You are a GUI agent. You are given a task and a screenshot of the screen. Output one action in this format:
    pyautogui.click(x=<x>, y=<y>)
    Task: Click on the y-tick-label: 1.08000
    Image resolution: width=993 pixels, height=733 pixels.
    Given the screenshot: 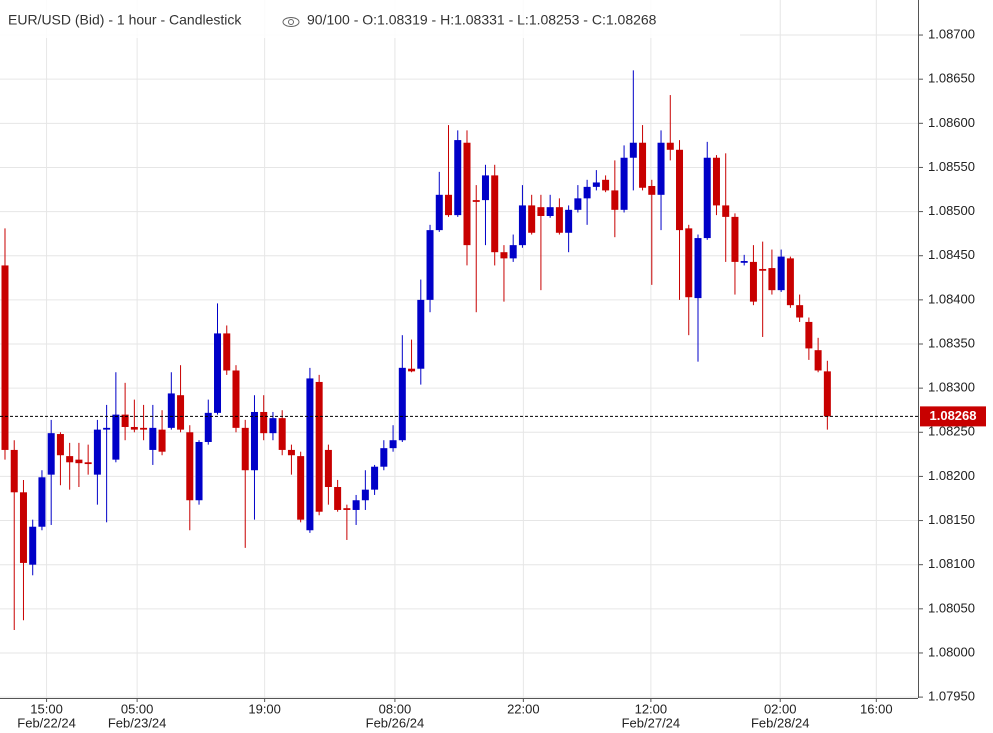 What is the action you would take?
    pyautogui.click(x=951, y=651)
    